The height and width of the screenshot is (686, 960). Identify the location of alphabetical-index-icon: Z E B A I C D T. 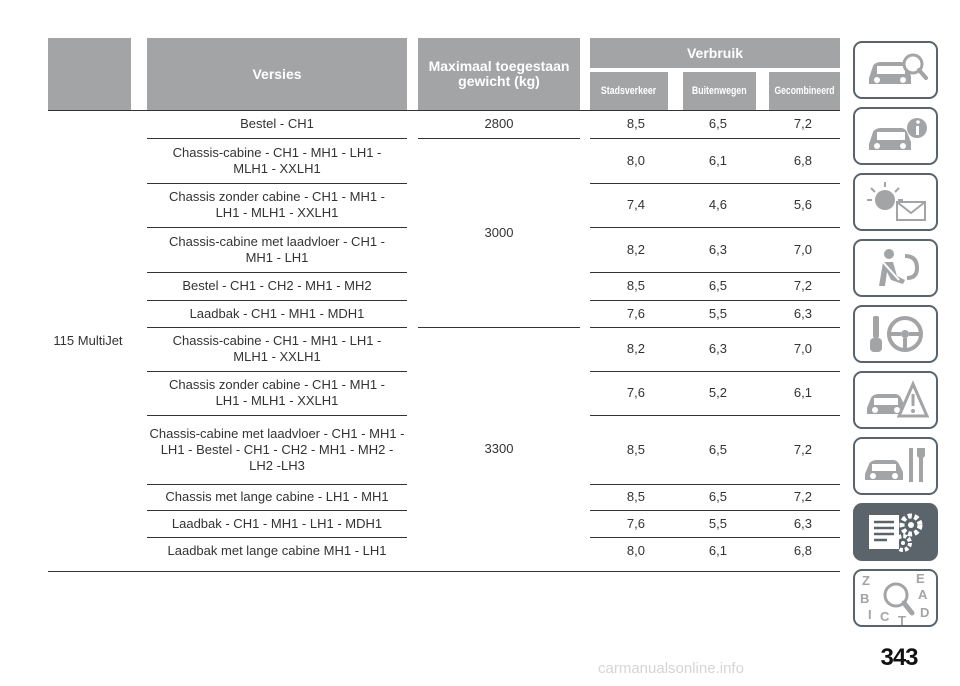
(894, 598).